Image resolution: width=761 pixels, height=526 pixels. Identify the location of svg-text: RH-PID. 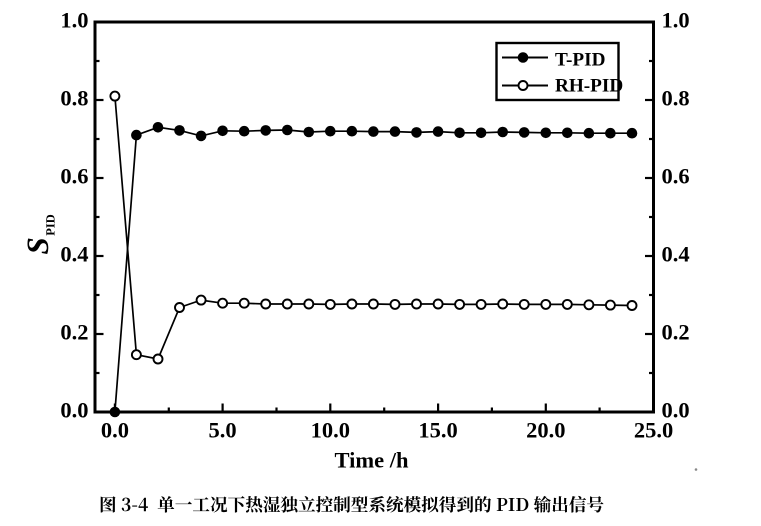
(589, 86).